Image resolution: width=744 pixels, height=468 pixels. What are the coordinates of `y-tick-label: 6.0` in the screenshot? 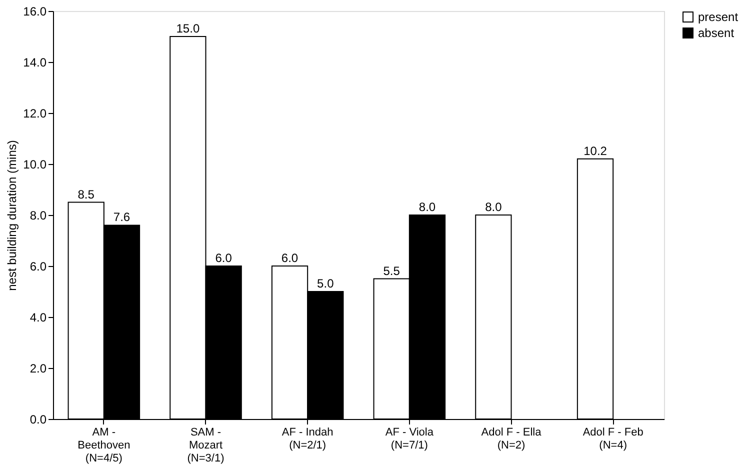 It's located at (38, 267).